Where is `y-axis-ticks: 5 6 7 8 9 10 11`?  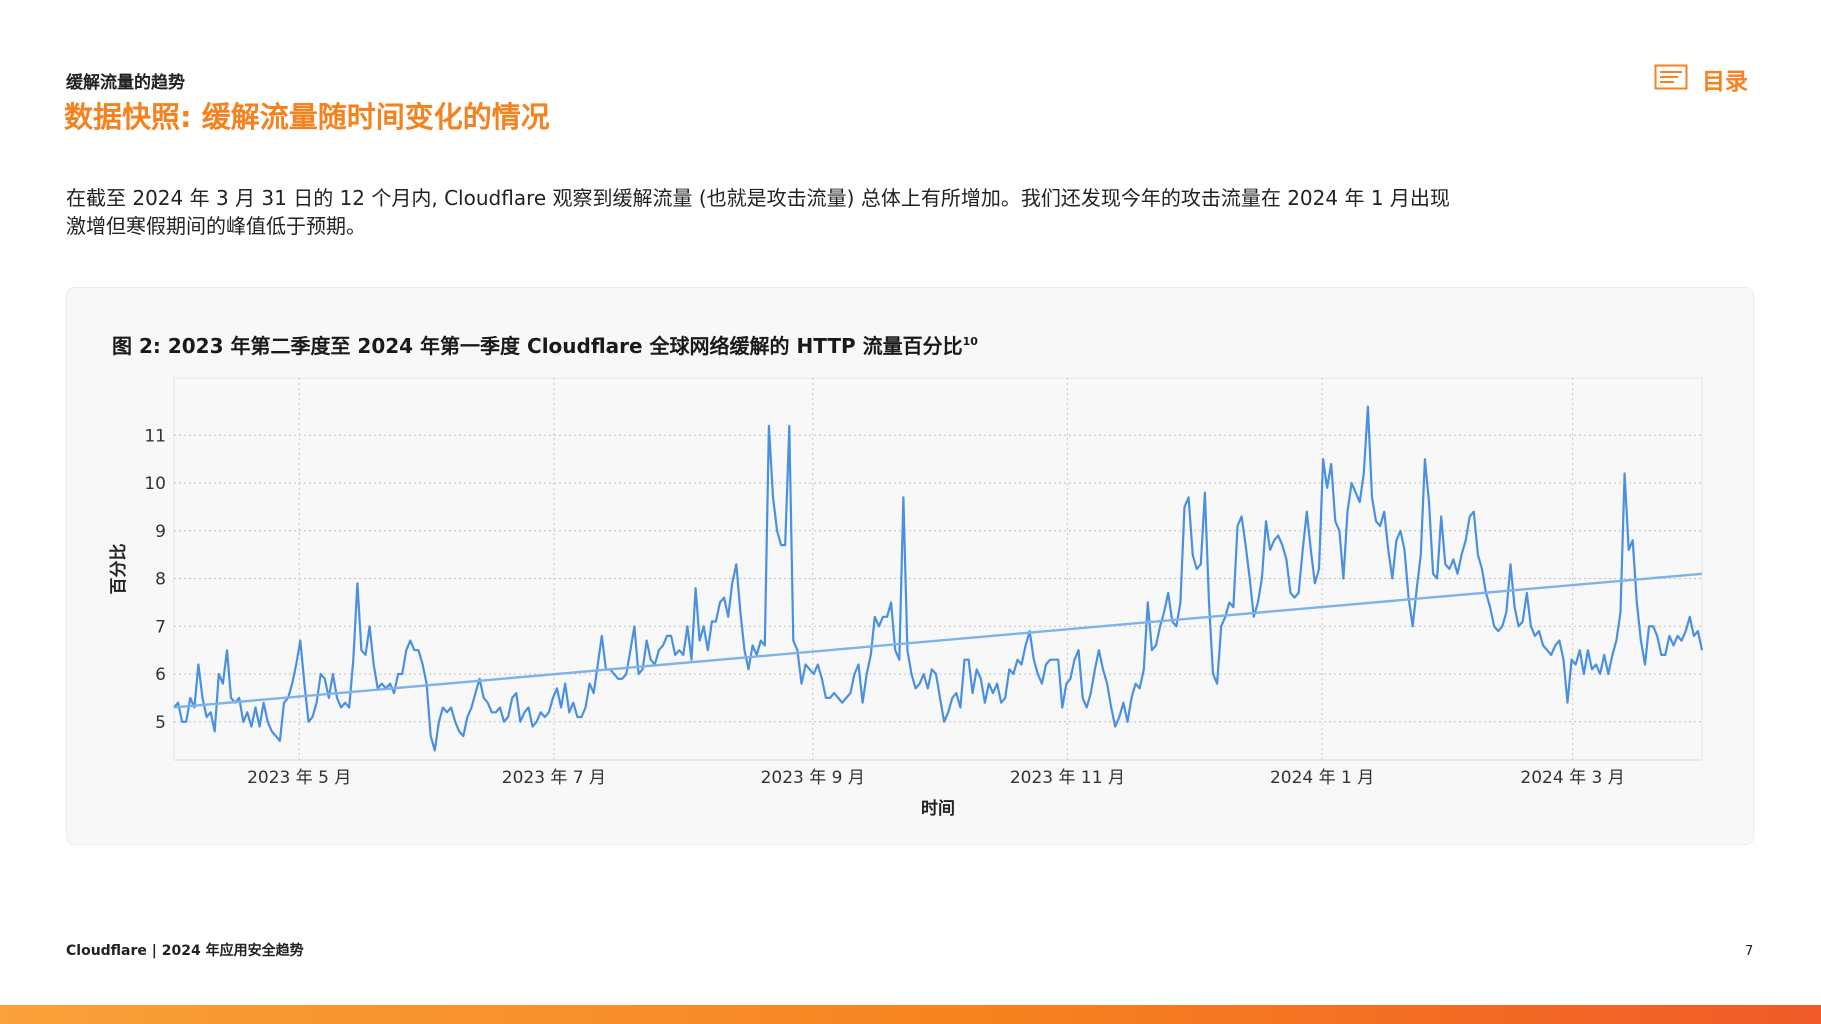 y-axis-ticks: 5 6 7 8 9 10 11 is located at coordinates (155, 579).